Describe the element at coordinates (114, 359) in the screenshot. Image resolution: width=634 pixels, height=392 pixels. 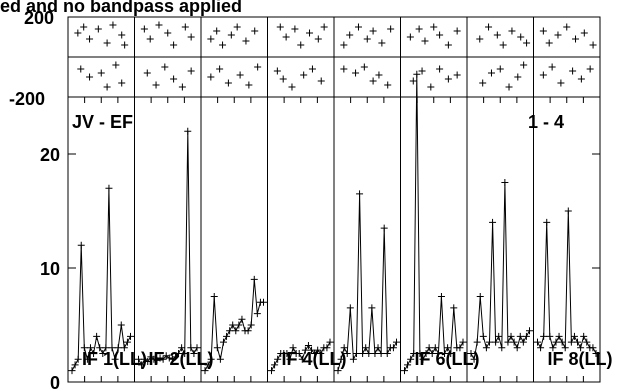
I see `if-label: IF 1(LL)` at that location.